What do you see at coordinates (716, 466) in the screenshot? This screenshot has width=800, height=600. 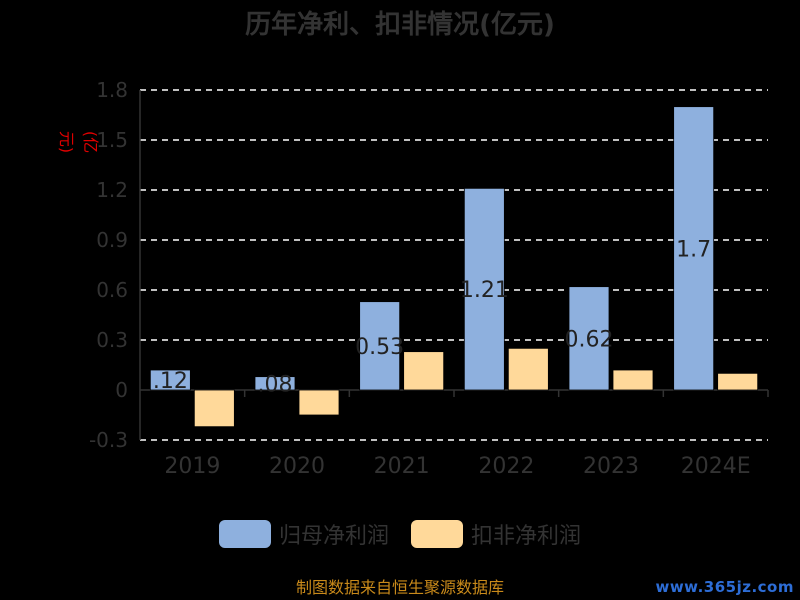 I see `x-tick-label: 2024E` at bounding box center [716, 466].